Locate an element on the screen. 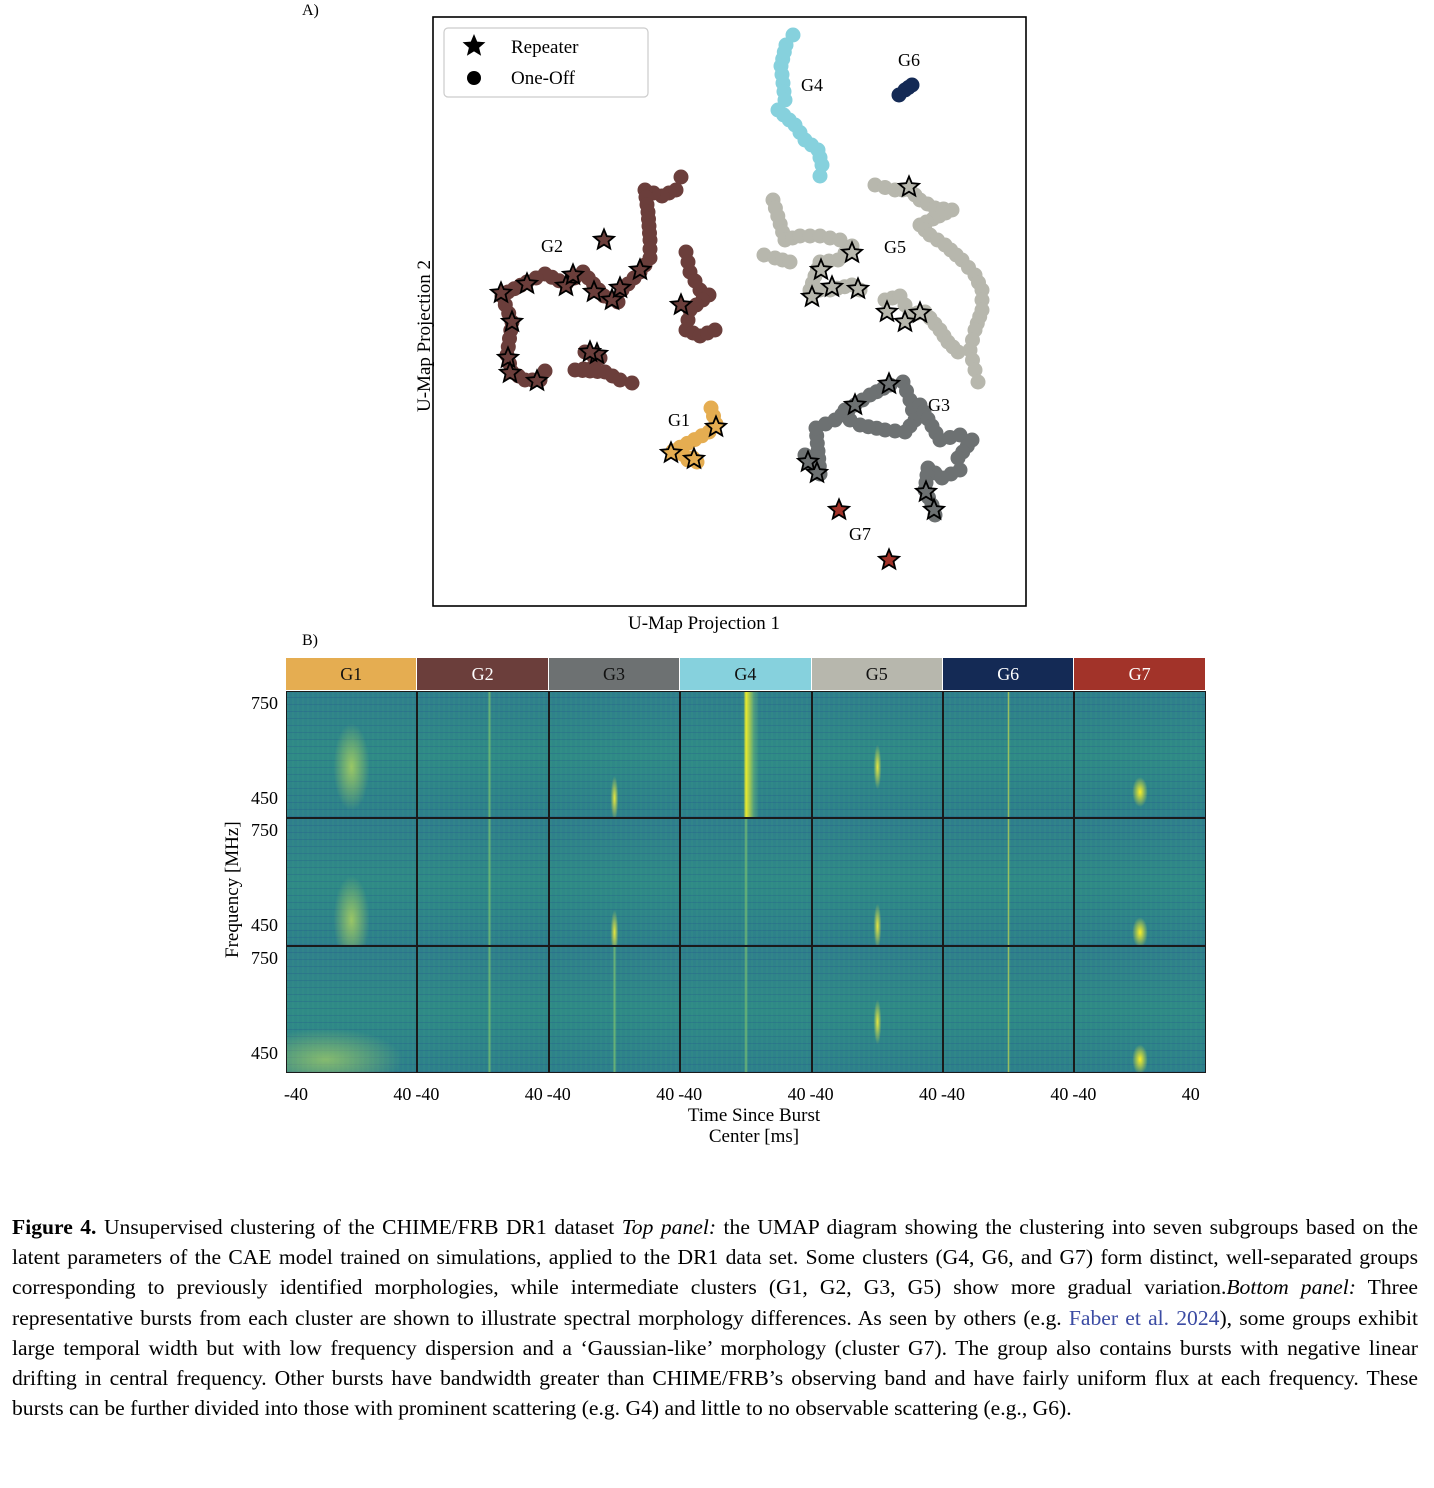 This screenshot has height=1488, width=1434. citation-link: Faber et al. 2024 is located at coordinates (1144, 1317).